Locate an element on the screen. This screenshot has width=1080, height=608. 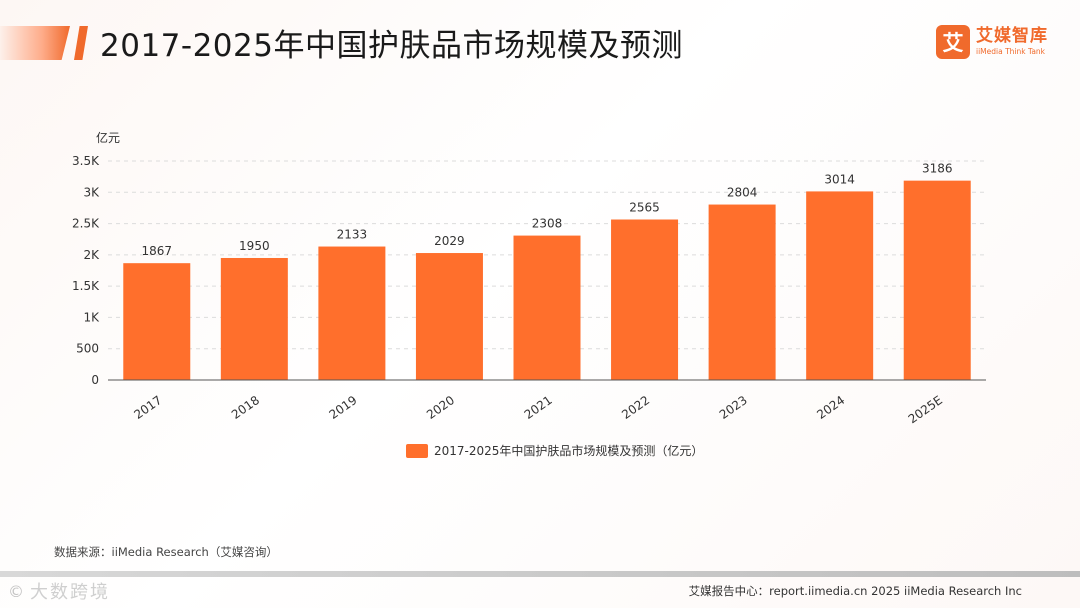
value-label-2022: 2565 is located at coordinates (644, 208).